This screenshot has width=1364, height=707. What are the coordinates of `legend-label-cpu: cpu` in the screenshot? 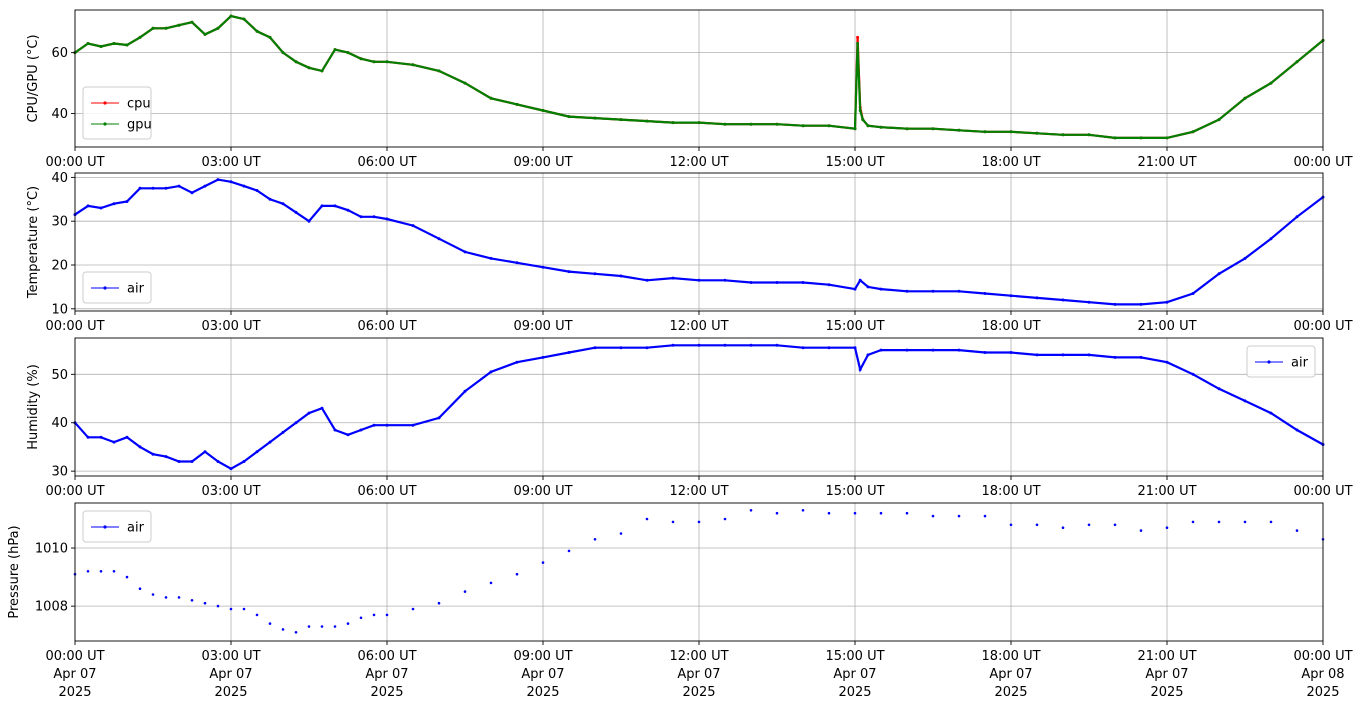 It's located at (139, 104).